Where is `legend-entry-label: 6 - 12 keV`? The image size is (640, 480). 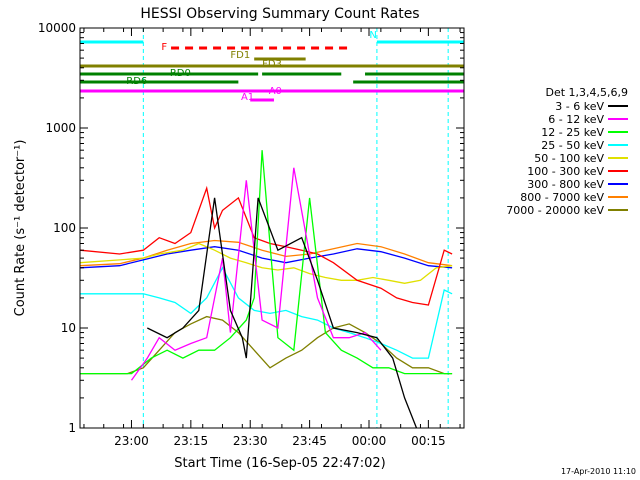
legend-entry-label: 6 - 12 keV is located at coordinates (576, 119).